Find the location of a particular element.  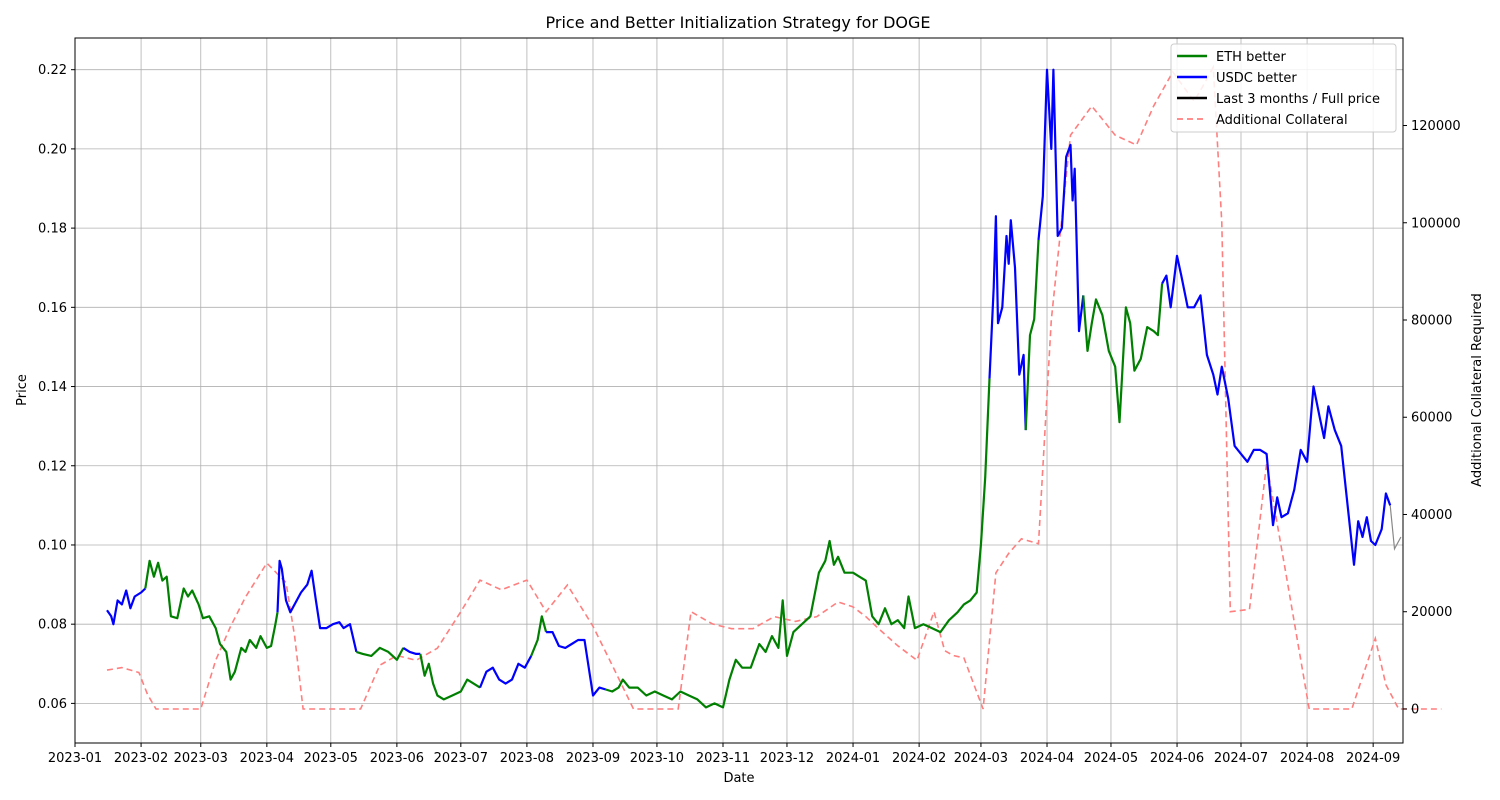

y-tick-label: 0.12 is located at coordinates (52, 466).